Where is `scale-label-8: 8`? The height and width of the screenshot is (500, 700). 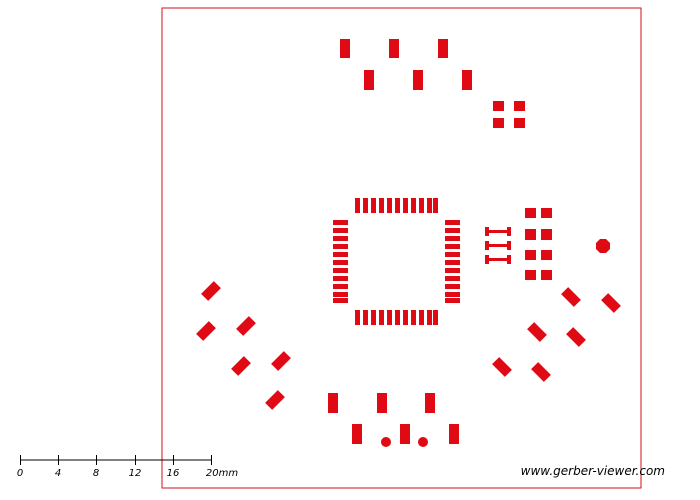
scale-label-8: 8 is located at coordinates (96, 473).